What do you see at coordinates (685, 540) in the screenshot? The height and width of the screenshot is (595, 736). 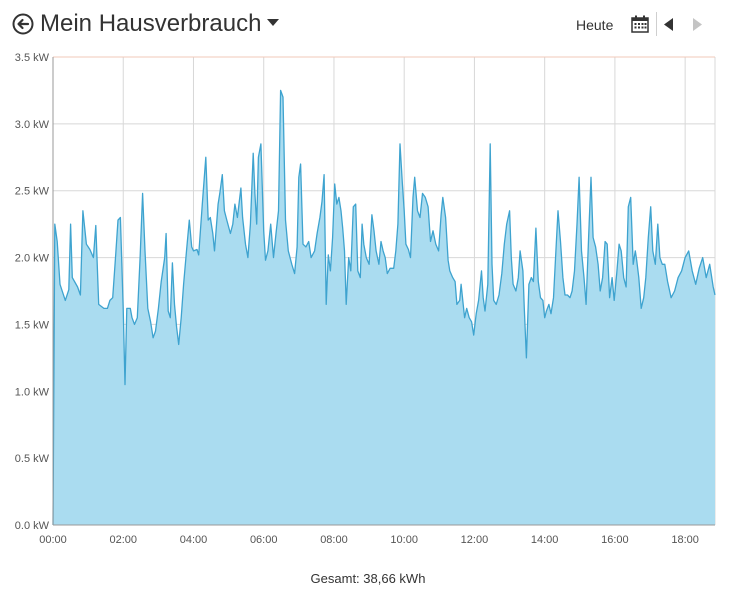 I see `x-tick-label: 18:00` at bounding box center [685, 540].